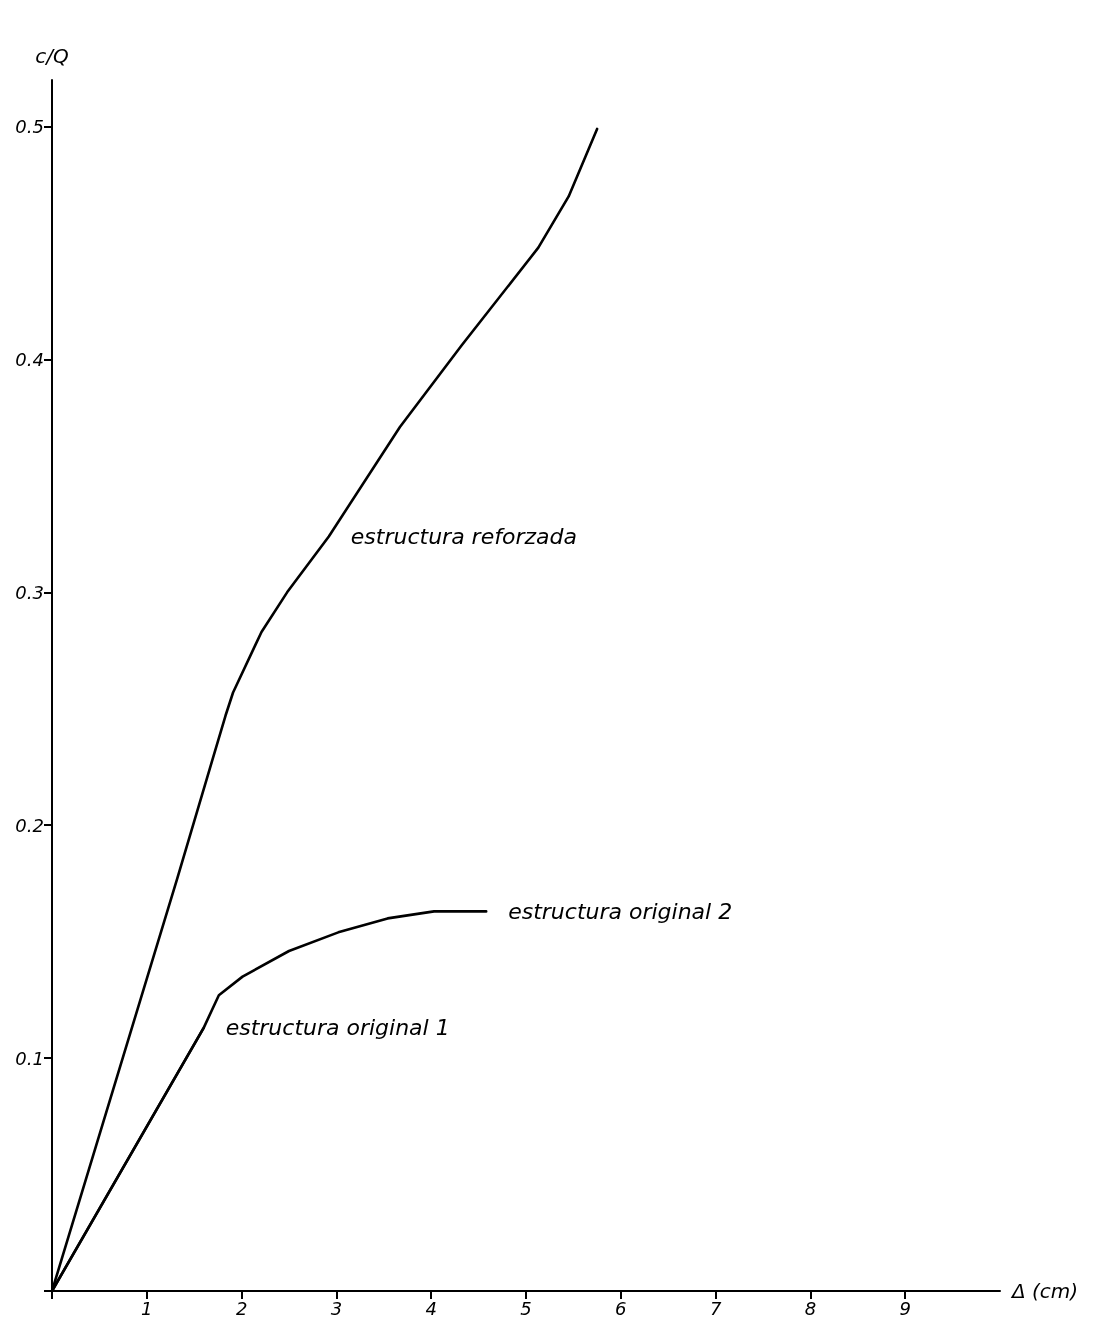 Image resolution: width=1095 pixels, height=1338 pixels. What do you see at coordinates (620, 911) in the screenshot?
I see `annotation: estructura original 2` at bounding box center [620, 911].